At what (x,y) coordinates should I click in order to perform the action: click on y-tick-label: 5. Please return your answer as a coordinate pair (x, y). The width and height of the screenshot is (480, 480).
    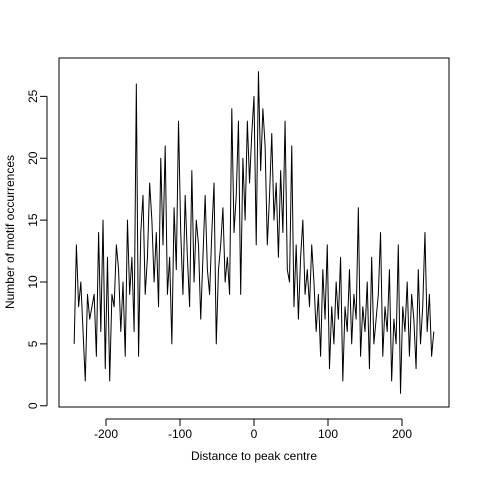
    Looking at the image, I should click on (33, 343).